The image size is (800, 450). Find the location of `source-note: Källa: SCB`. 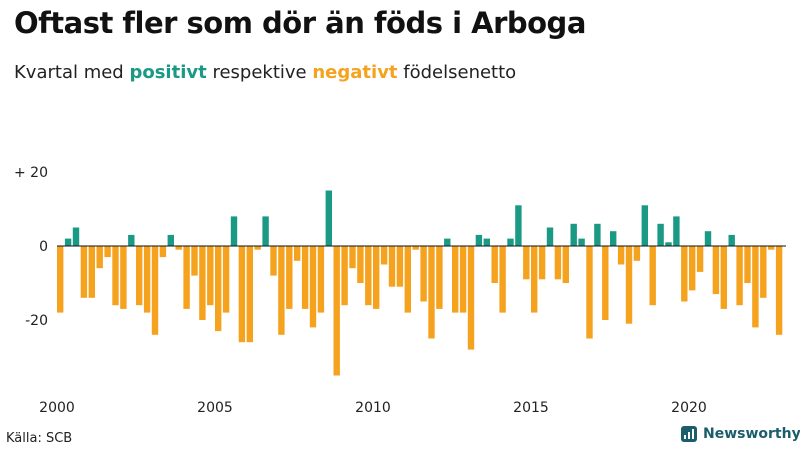

source-note: Källa: SCB is located at coordinates (39, 438).